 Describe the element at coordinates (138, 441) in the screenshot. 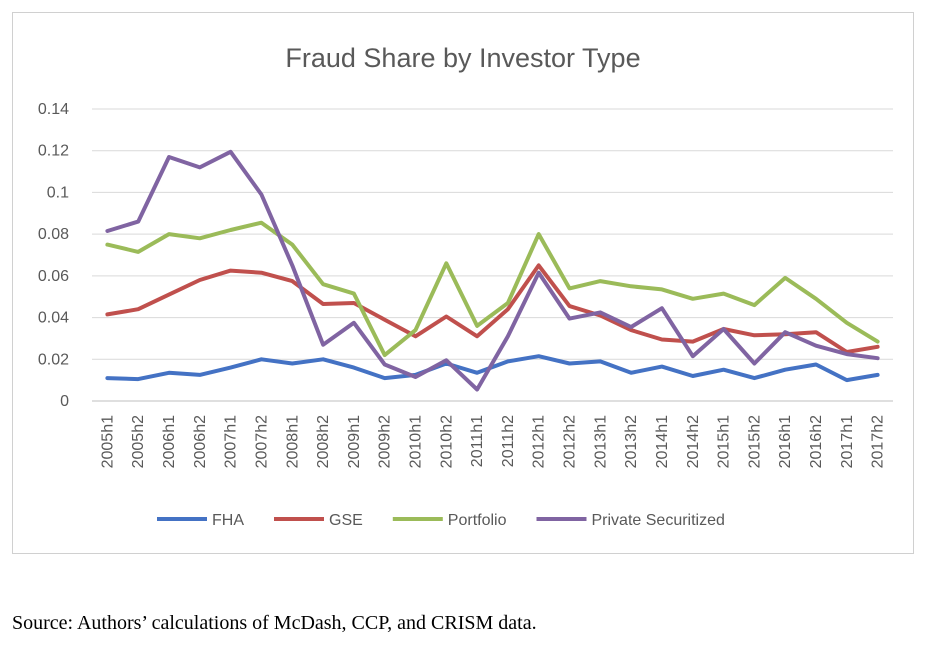

I see `x-tick-label: 2005h2` at that location.